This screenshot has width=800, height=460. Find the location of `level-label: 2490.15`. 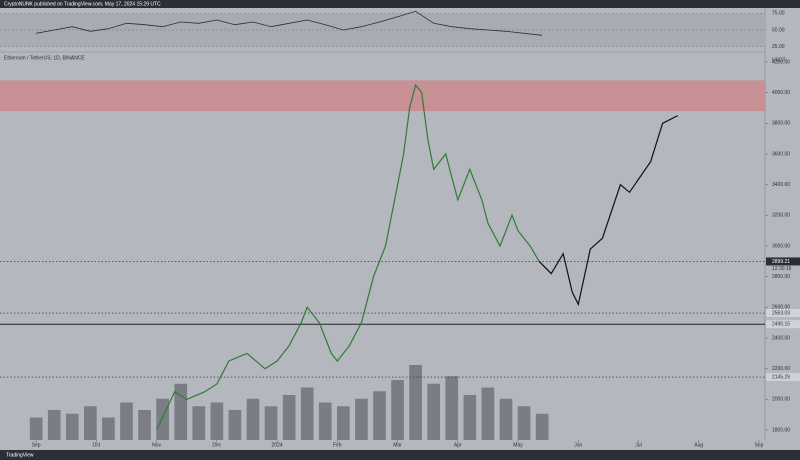

level-label: 2490.15 is located at coordinates (781, 325).